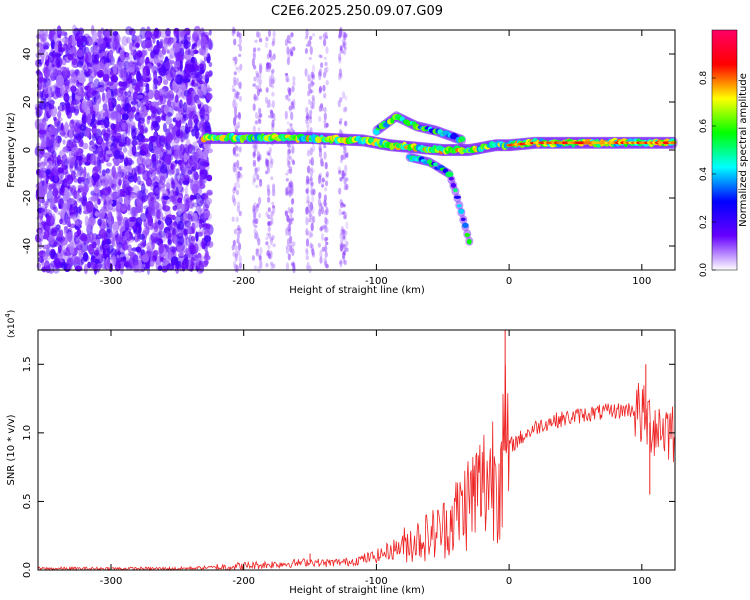 This screenshot has width=750, height=600. What do you see at coordinates (509, 581) in the screenshot?
I see `x-tick-label: 0` at bounding box center [509, 581].